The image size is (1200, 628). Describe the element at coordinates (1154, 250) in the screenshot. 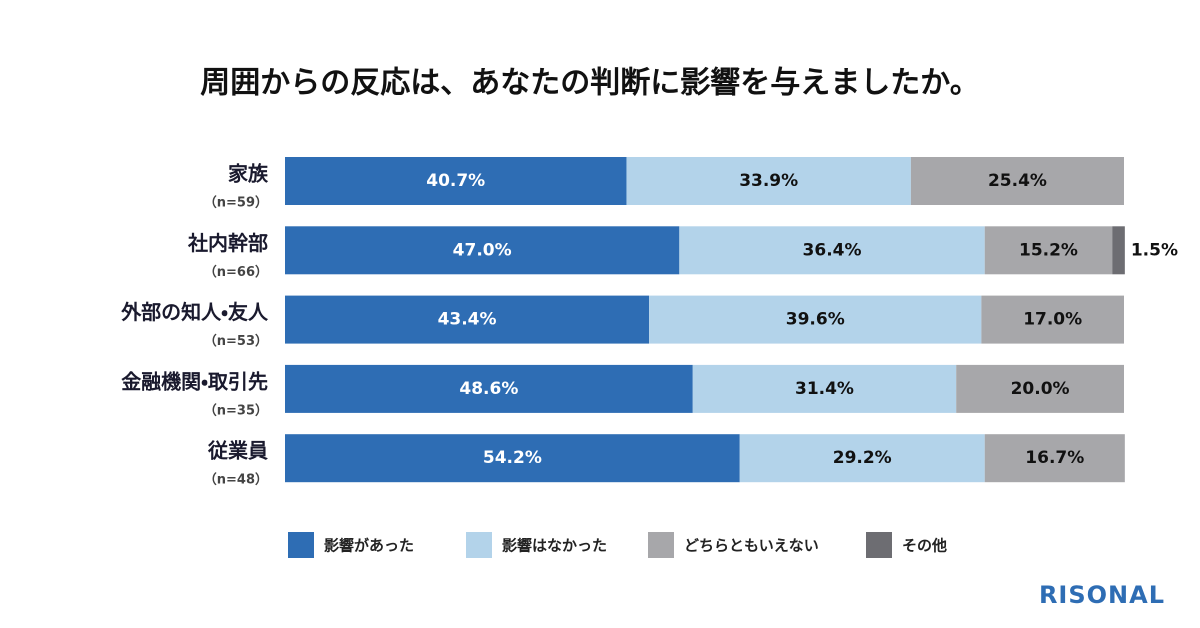

I see `value-label: 1.5%` at that location.